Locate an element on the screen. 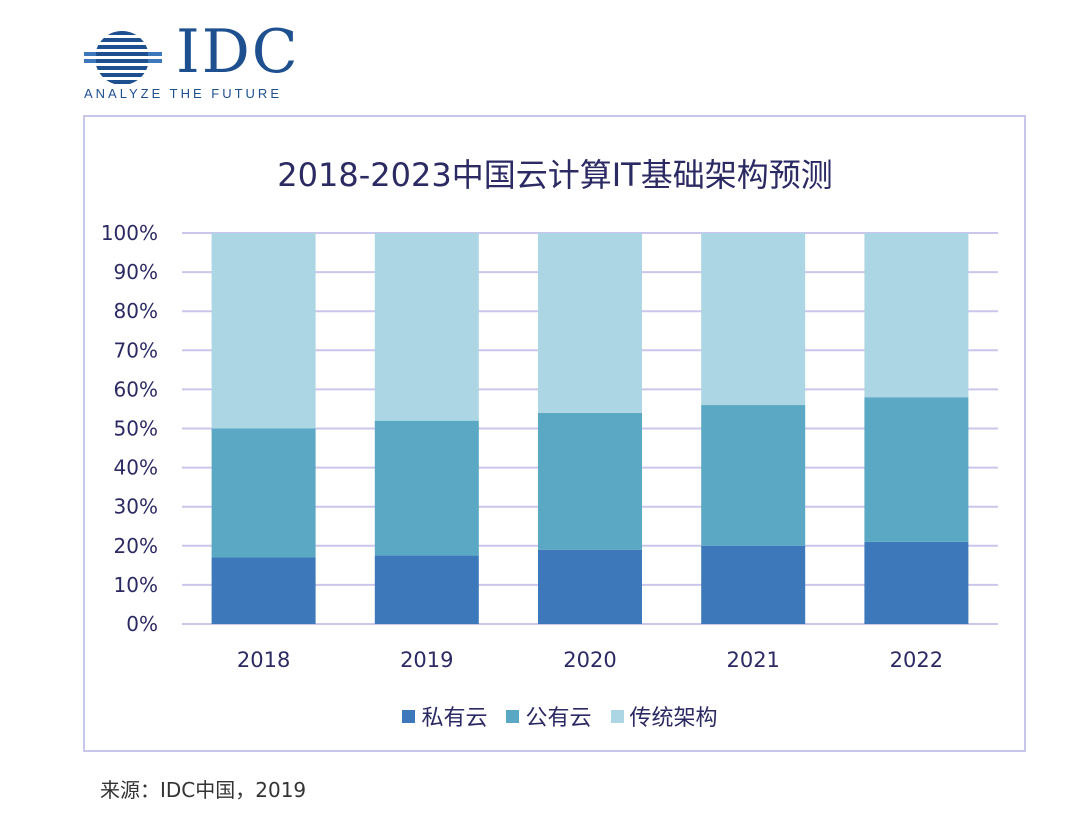  y-tick-label: 80% is located at coordinates (136, 311).